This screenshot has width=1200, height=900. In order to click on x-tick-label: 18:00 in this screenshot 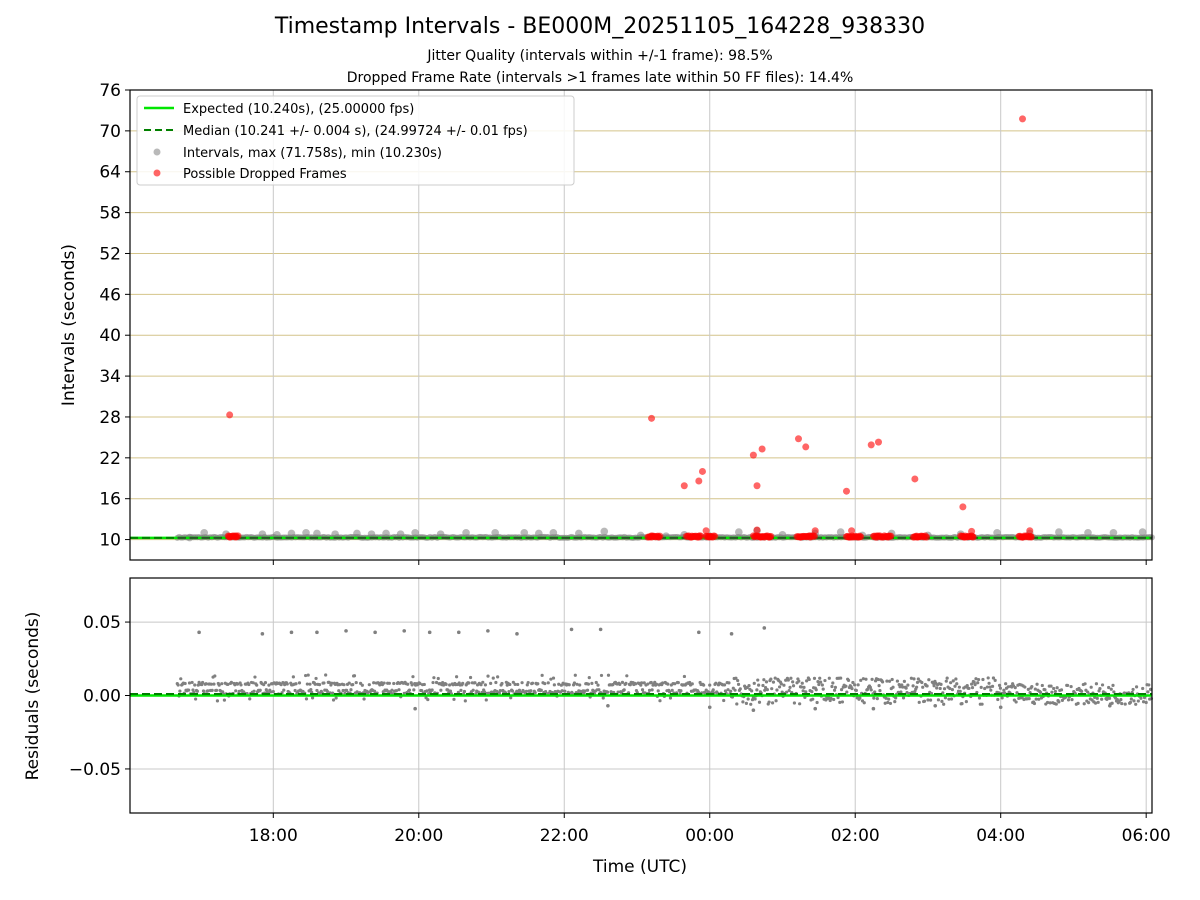, I will do `click(273, 836)`.